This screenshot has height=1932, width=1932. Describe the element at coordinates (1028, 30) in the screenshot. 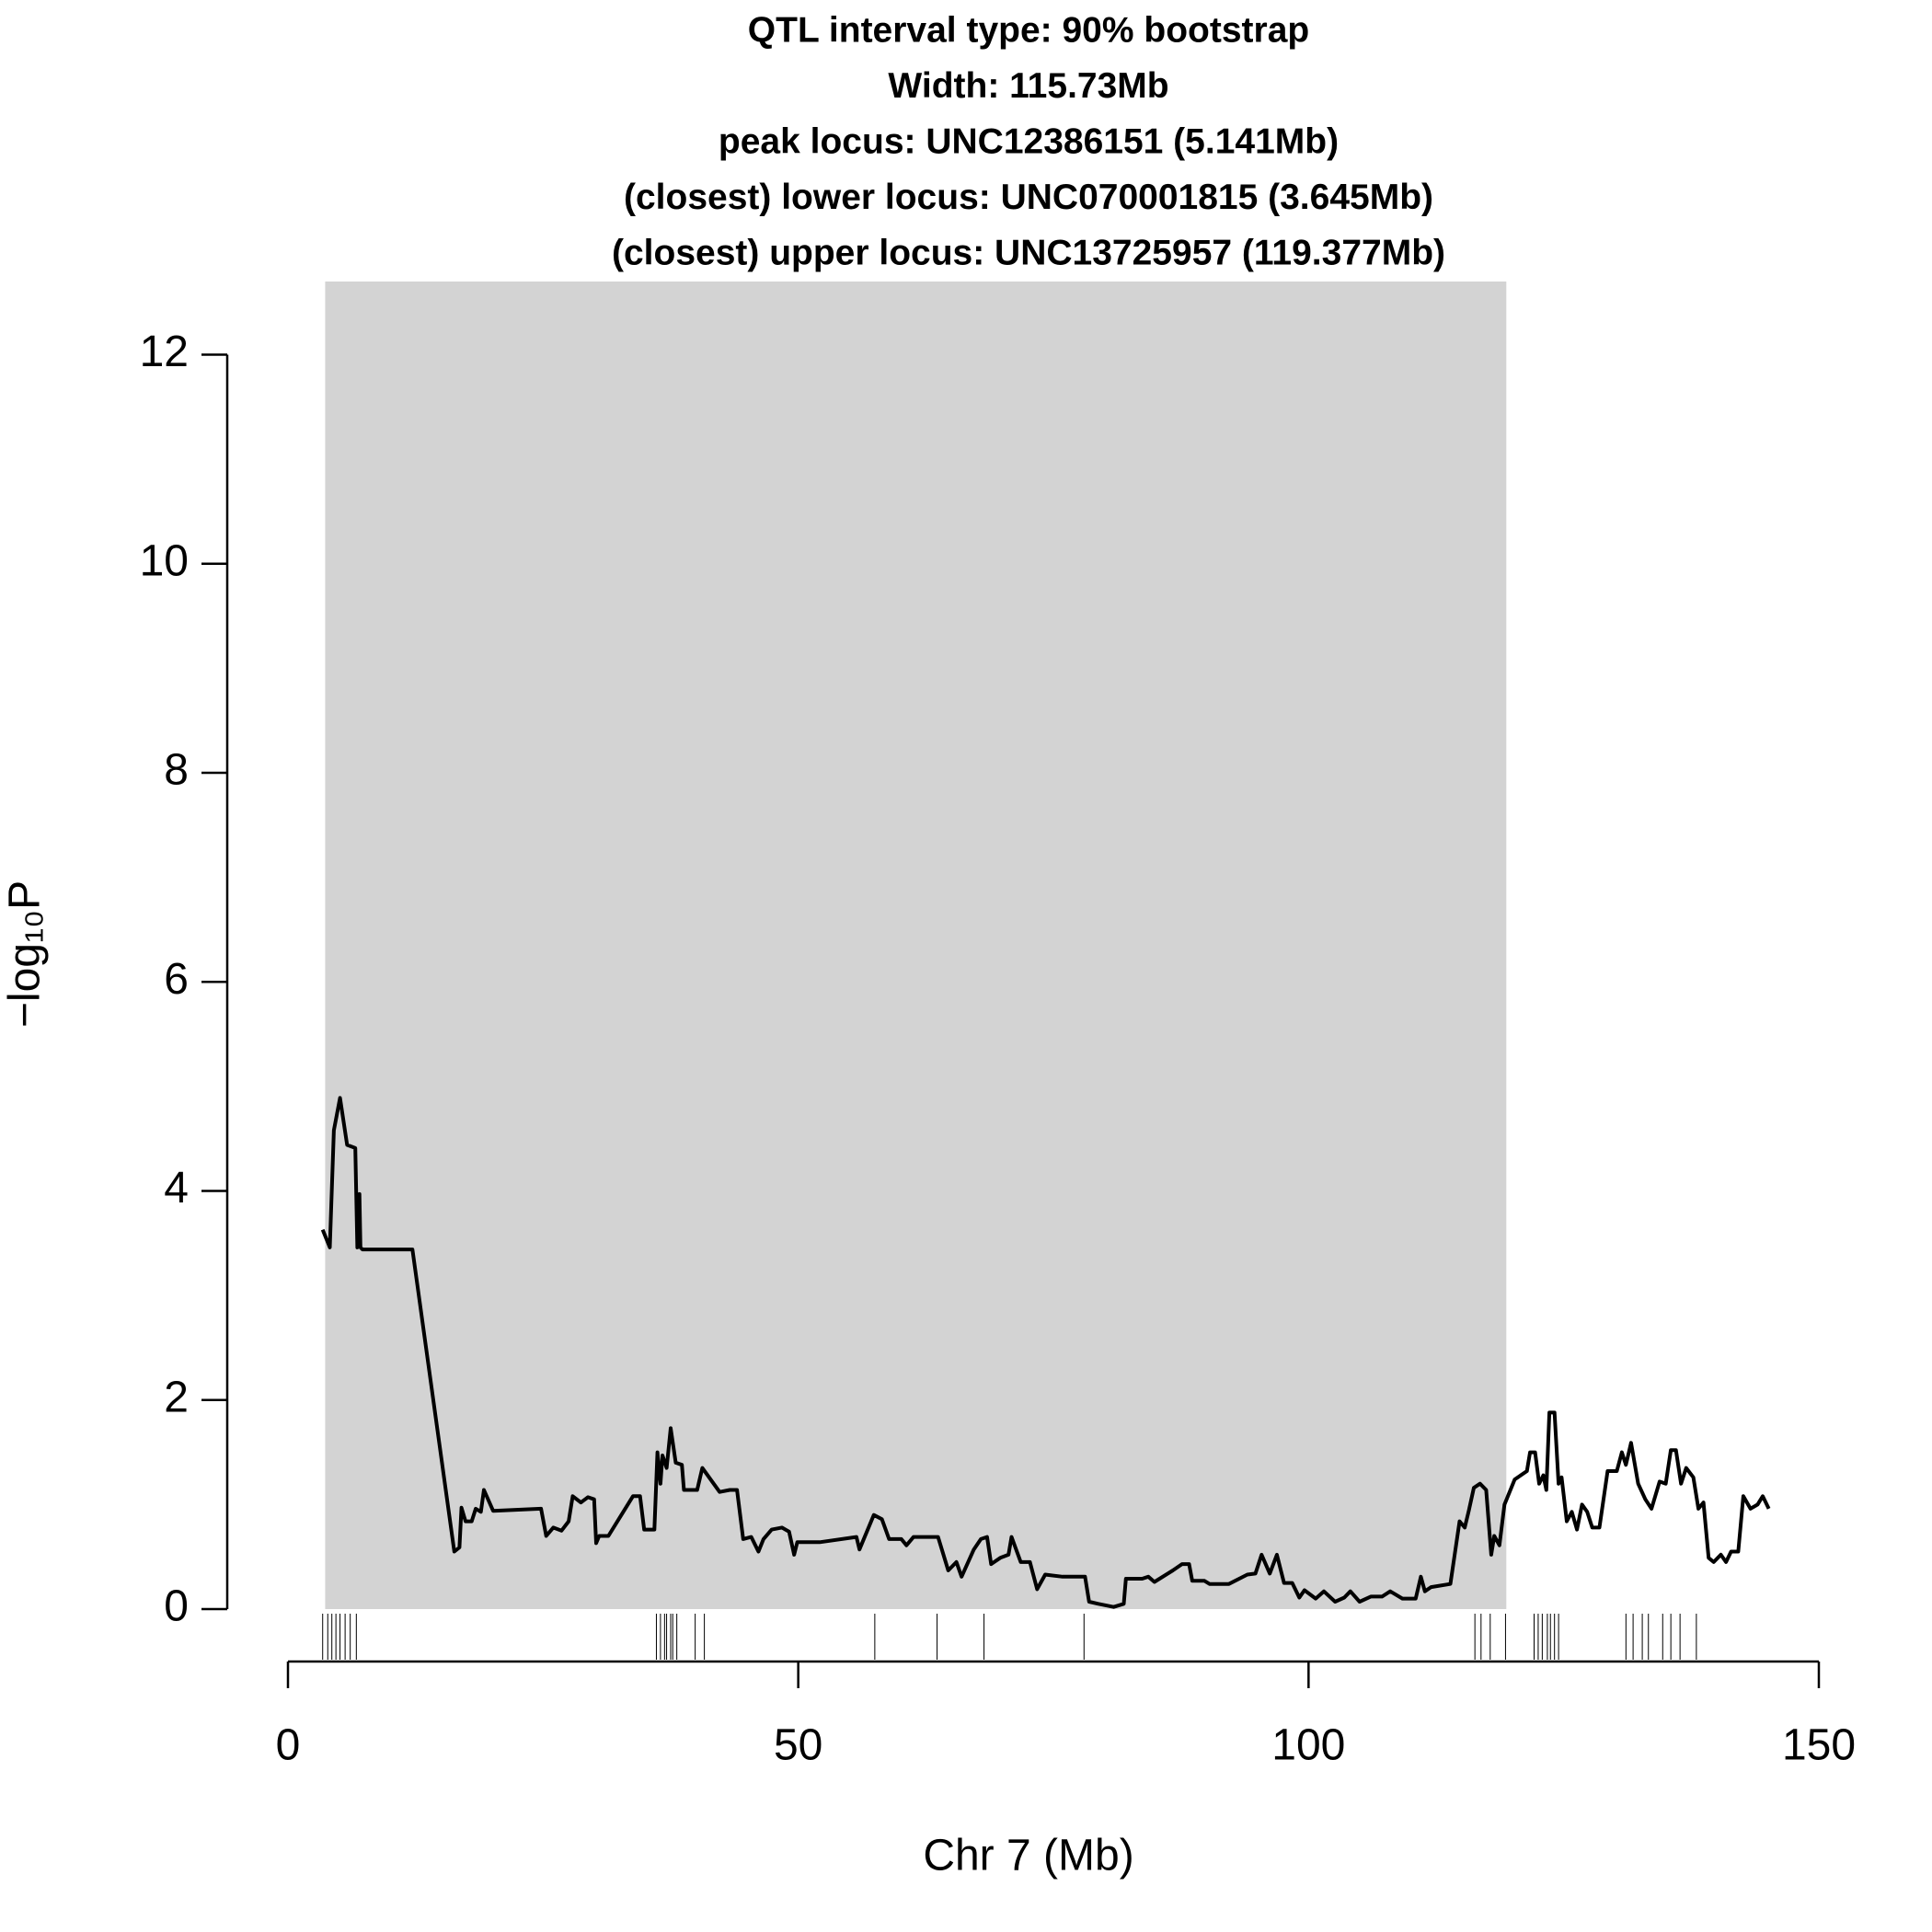

I see `chart-title: QTL interval type: 90% bootstrap` at that location.